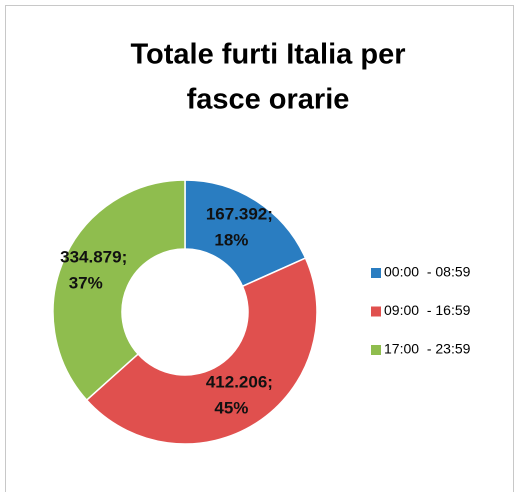 This screenshot has width=519, height=492. I want to click on chart-title: Totale furti Italia per, so click(267, 55).